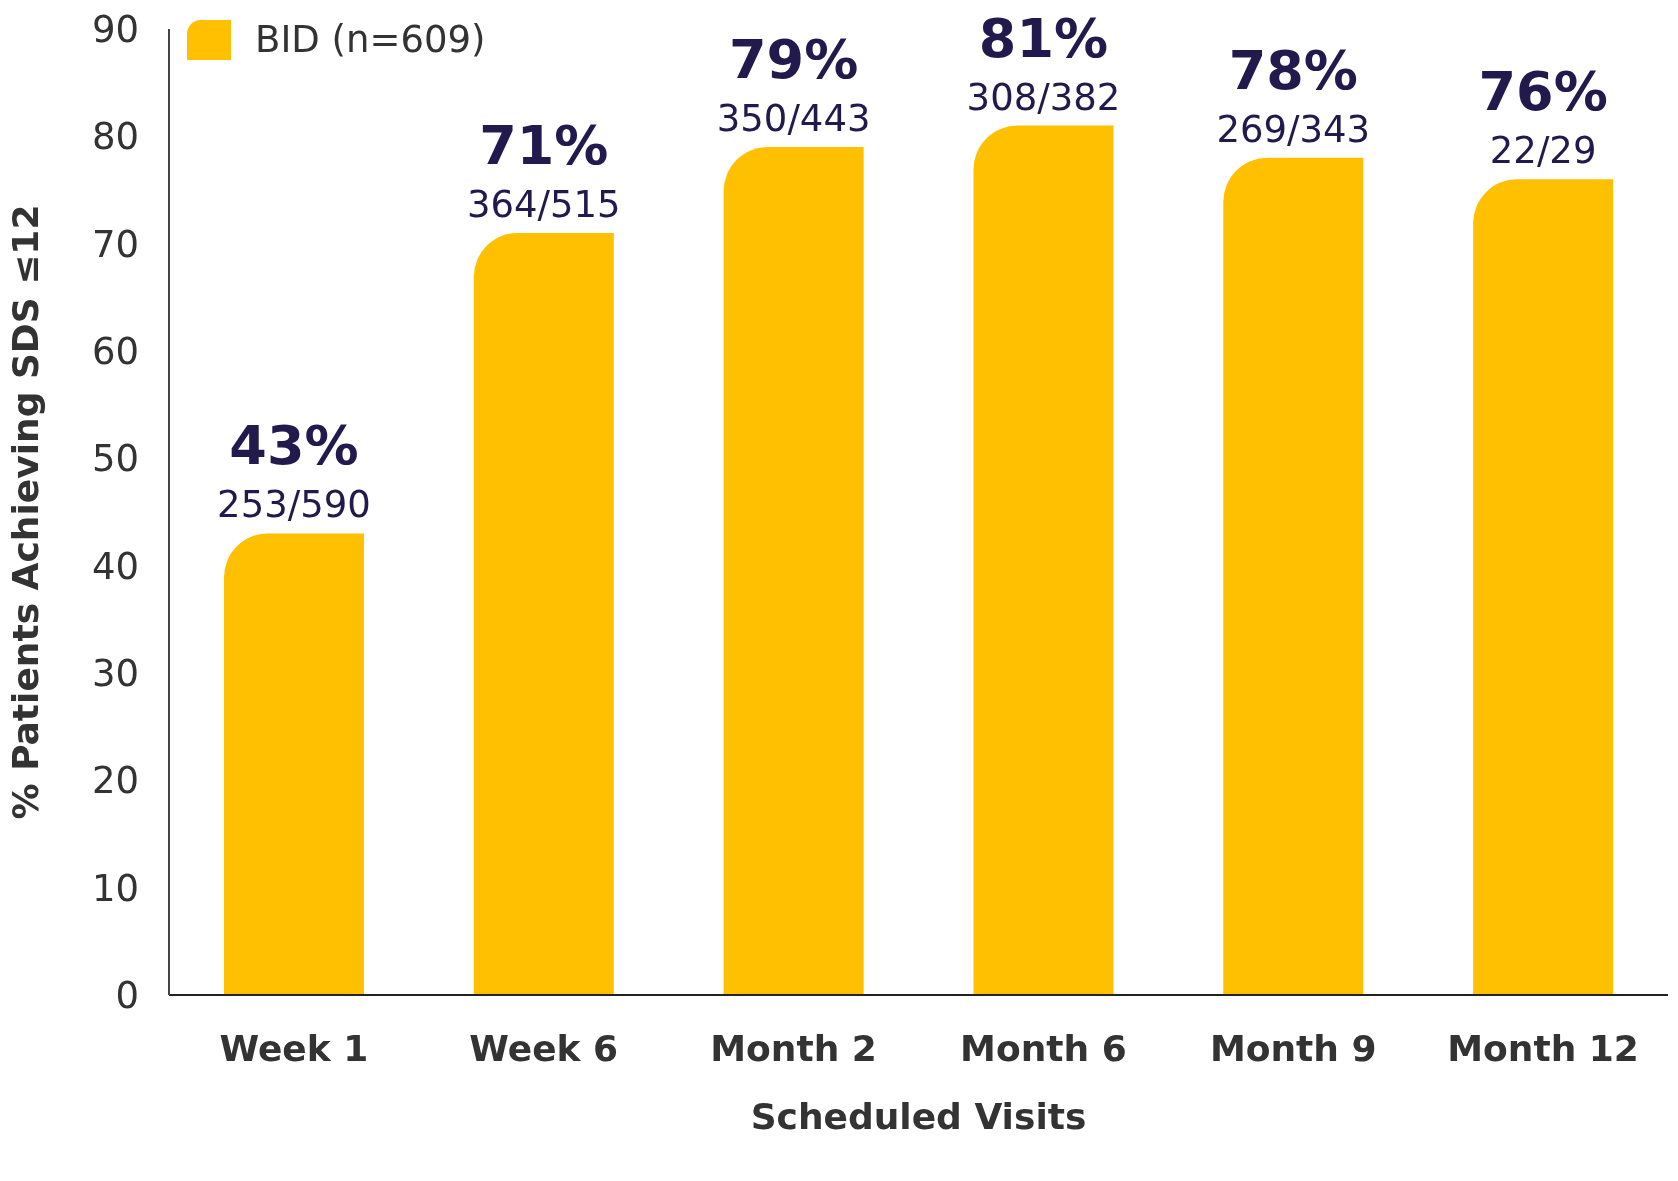  What do you see at coordinates (115, 674) in the screenshot?
I see `y-tick-label: 30` at bounding box center [115, 674].